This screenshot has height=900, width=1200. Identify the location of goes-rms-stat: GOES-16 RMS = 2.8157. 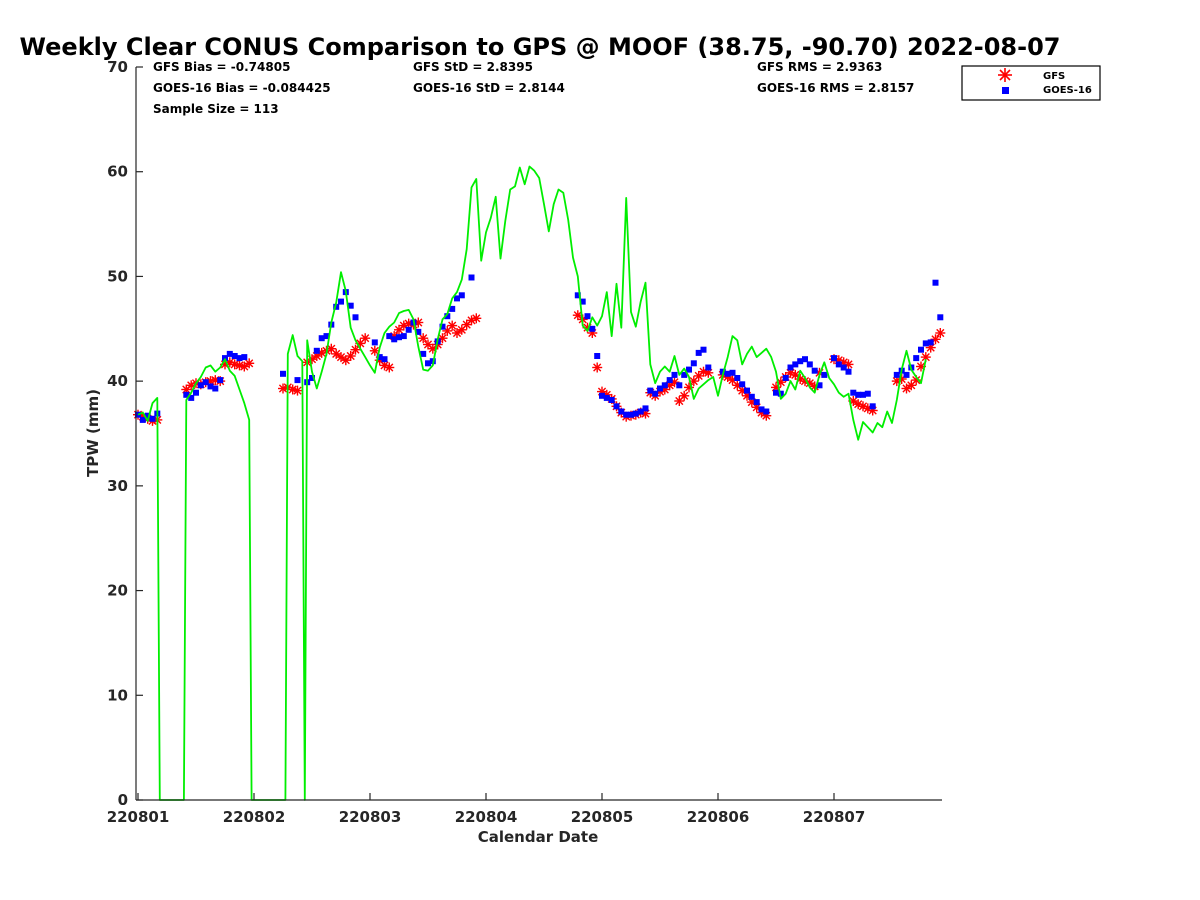
(835, 88).